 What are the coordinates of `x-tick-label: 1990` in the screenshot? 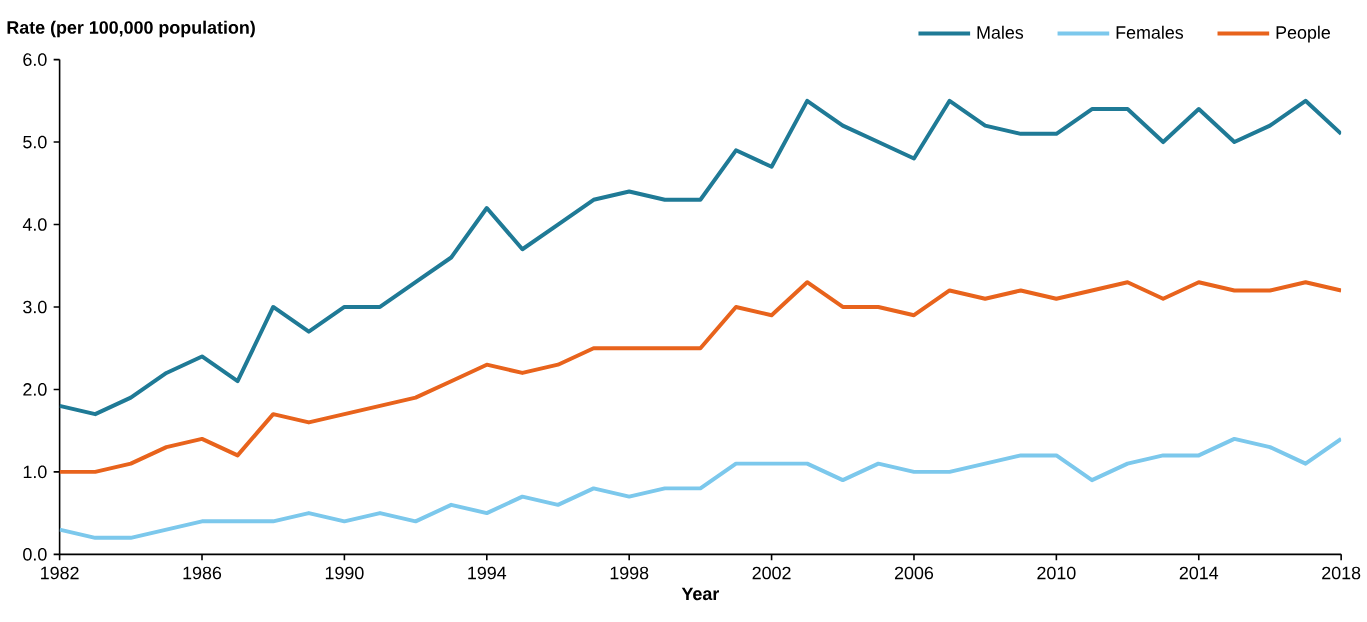 It's located at (344, 573).